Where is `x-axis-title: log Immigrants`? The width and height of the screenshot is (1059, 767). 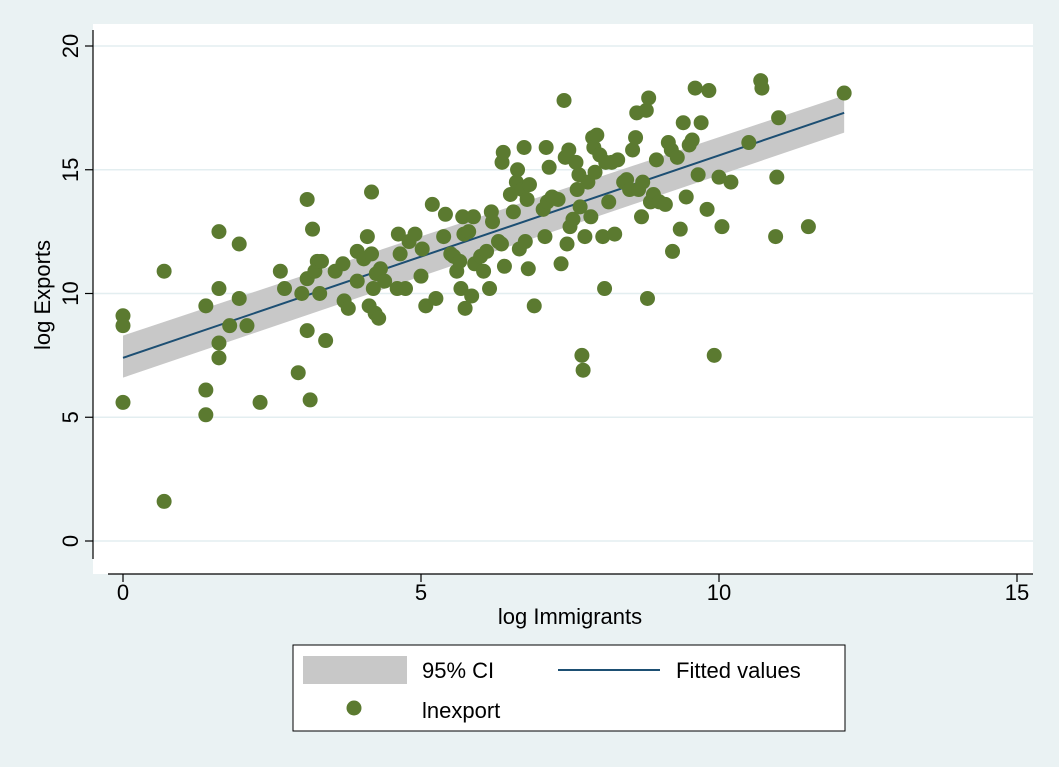
x-axis-title: log Immigrants is located at coordinates (570, 616).